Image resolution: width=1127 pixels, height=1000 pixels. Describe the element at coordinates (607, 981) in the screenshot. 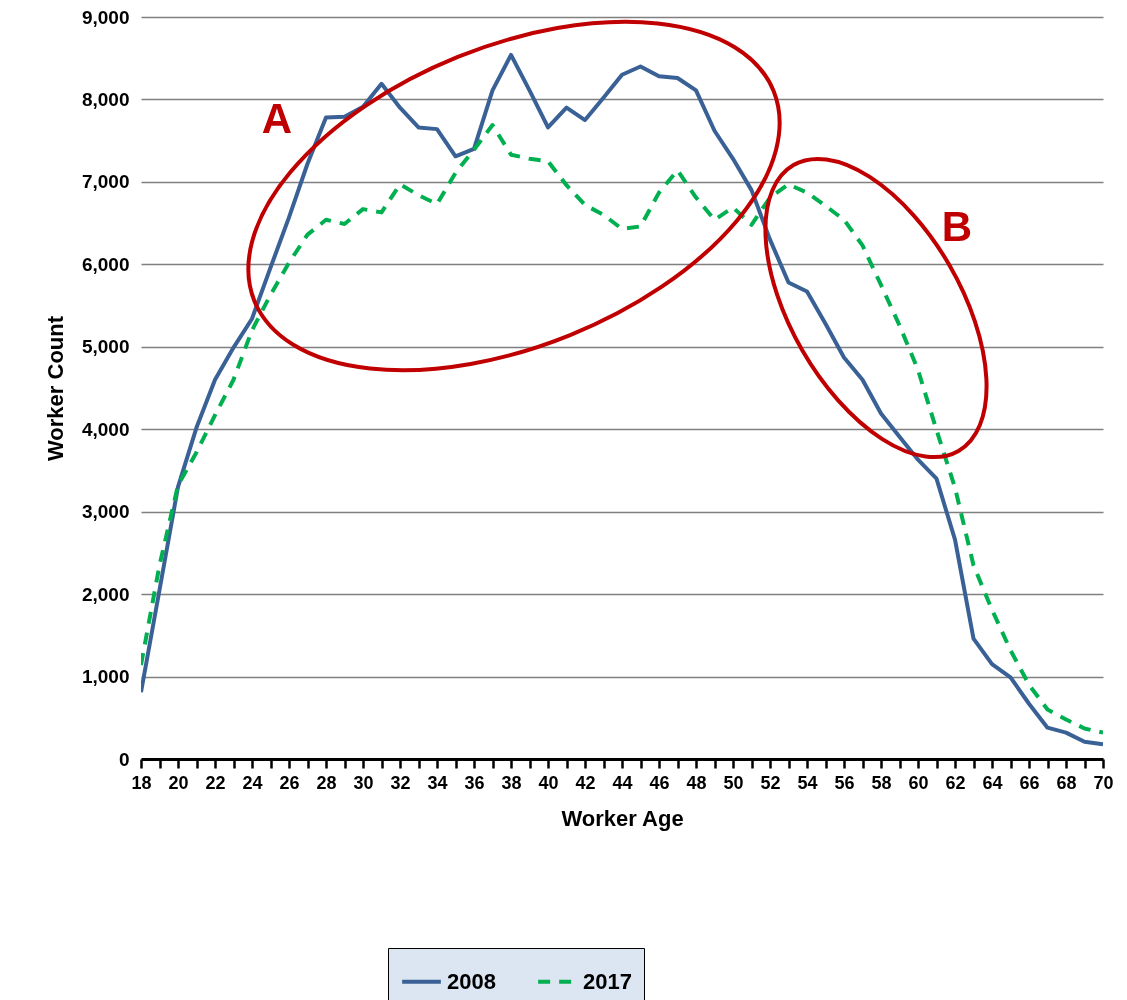

I see `legend-label: 2017` at that location.